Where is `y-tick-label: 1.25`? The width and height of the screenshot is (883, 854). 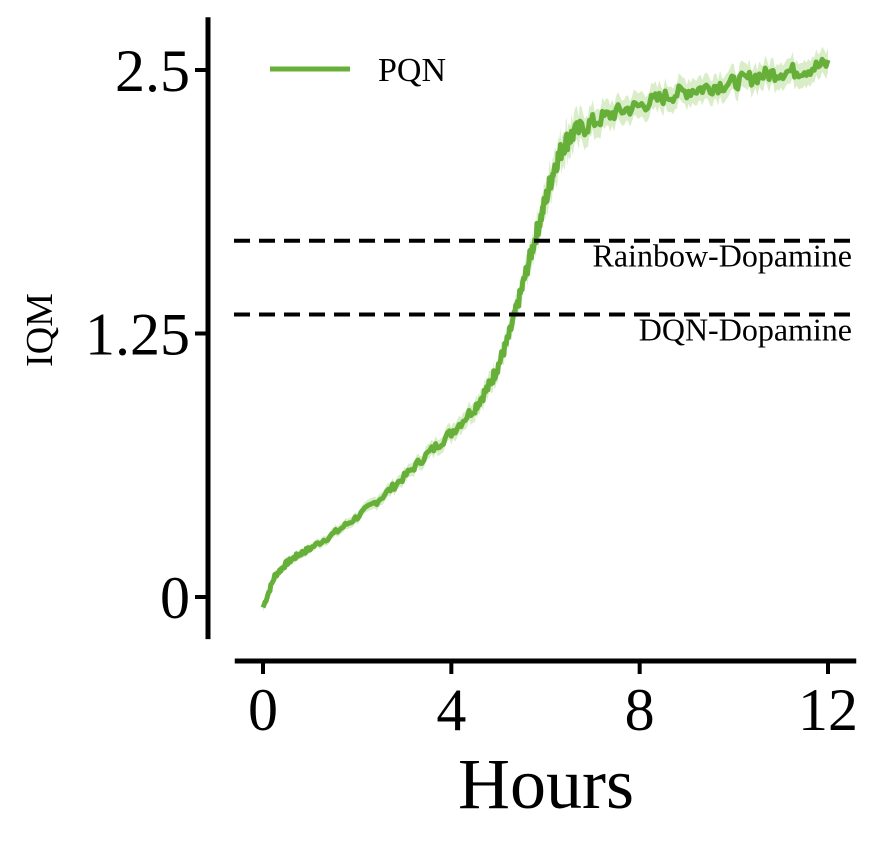
y-tick-label: 1.25 is located at coordinates (137, 335).